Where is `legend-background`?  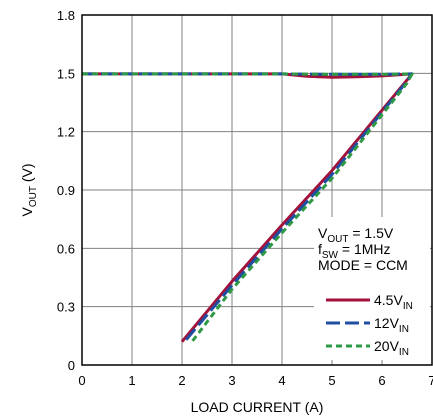
legend-background is located at coordinates (372, 288).